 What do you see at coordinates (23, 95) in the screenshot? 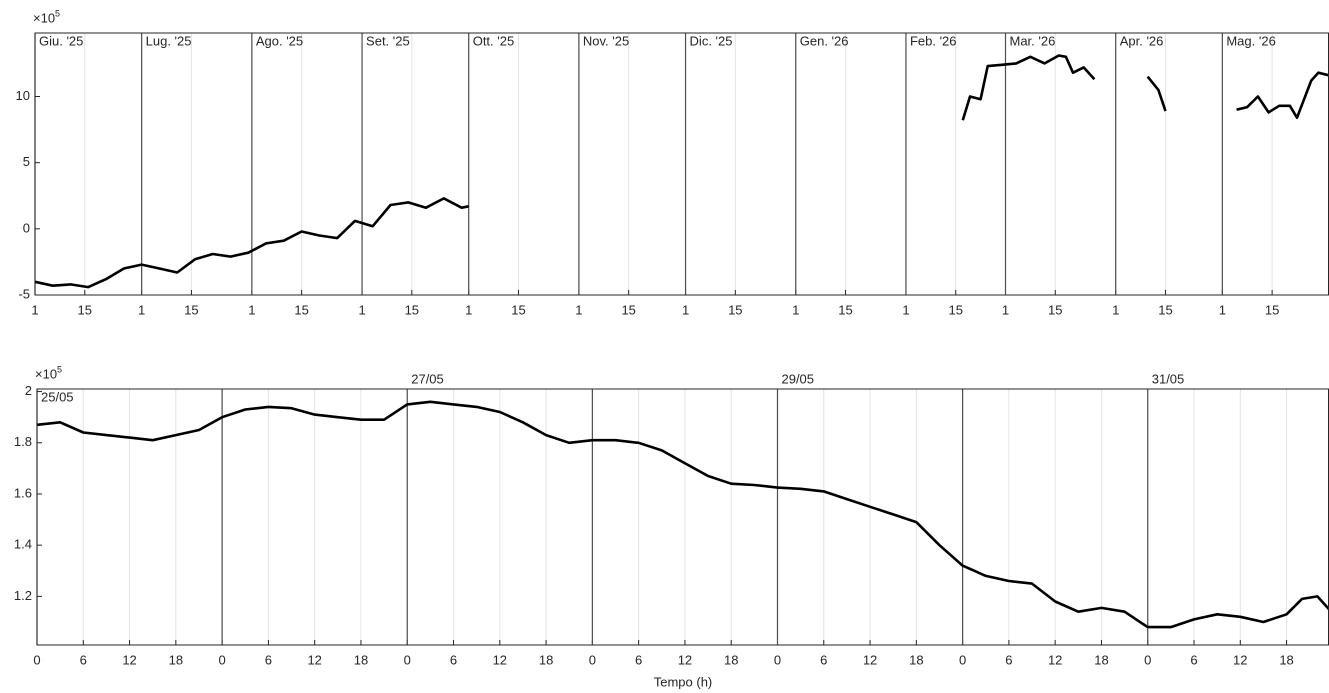
I see `y-tick-label: 10` at bounding box center [23, 95].